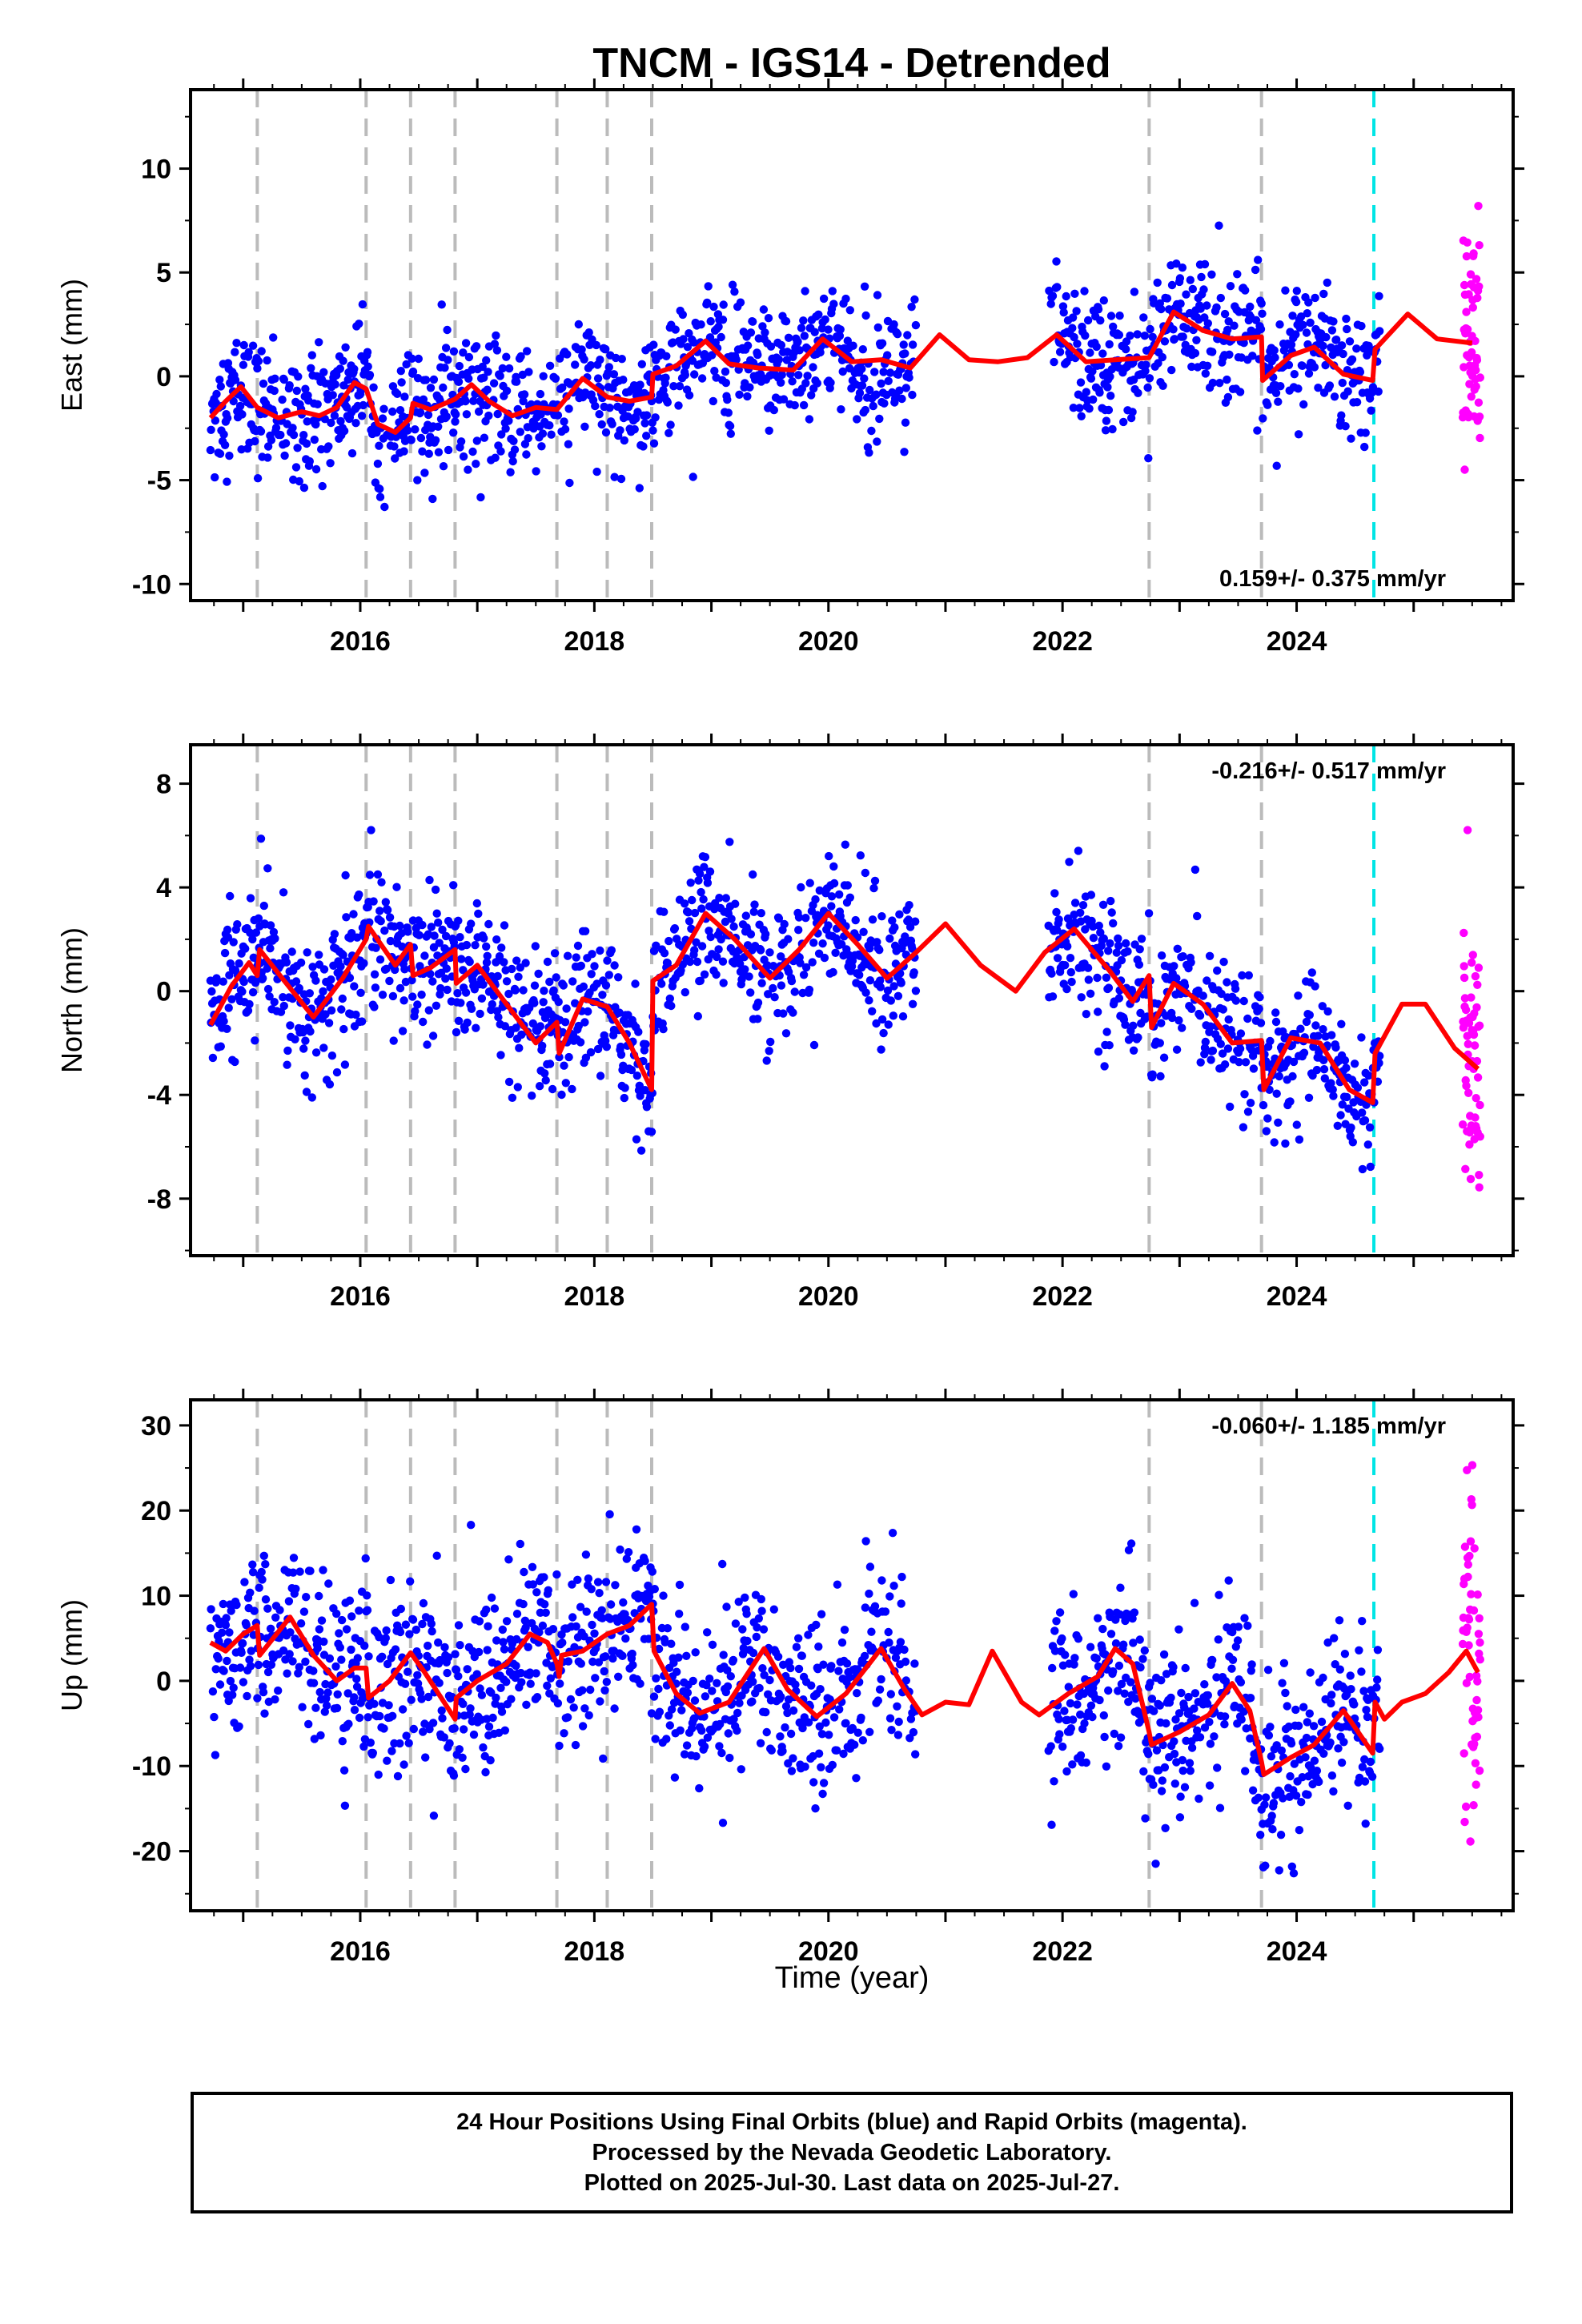  Describe the element at coordinates (159, 1095) in the screenshot. I see `y-tick-label: -4` at that location.